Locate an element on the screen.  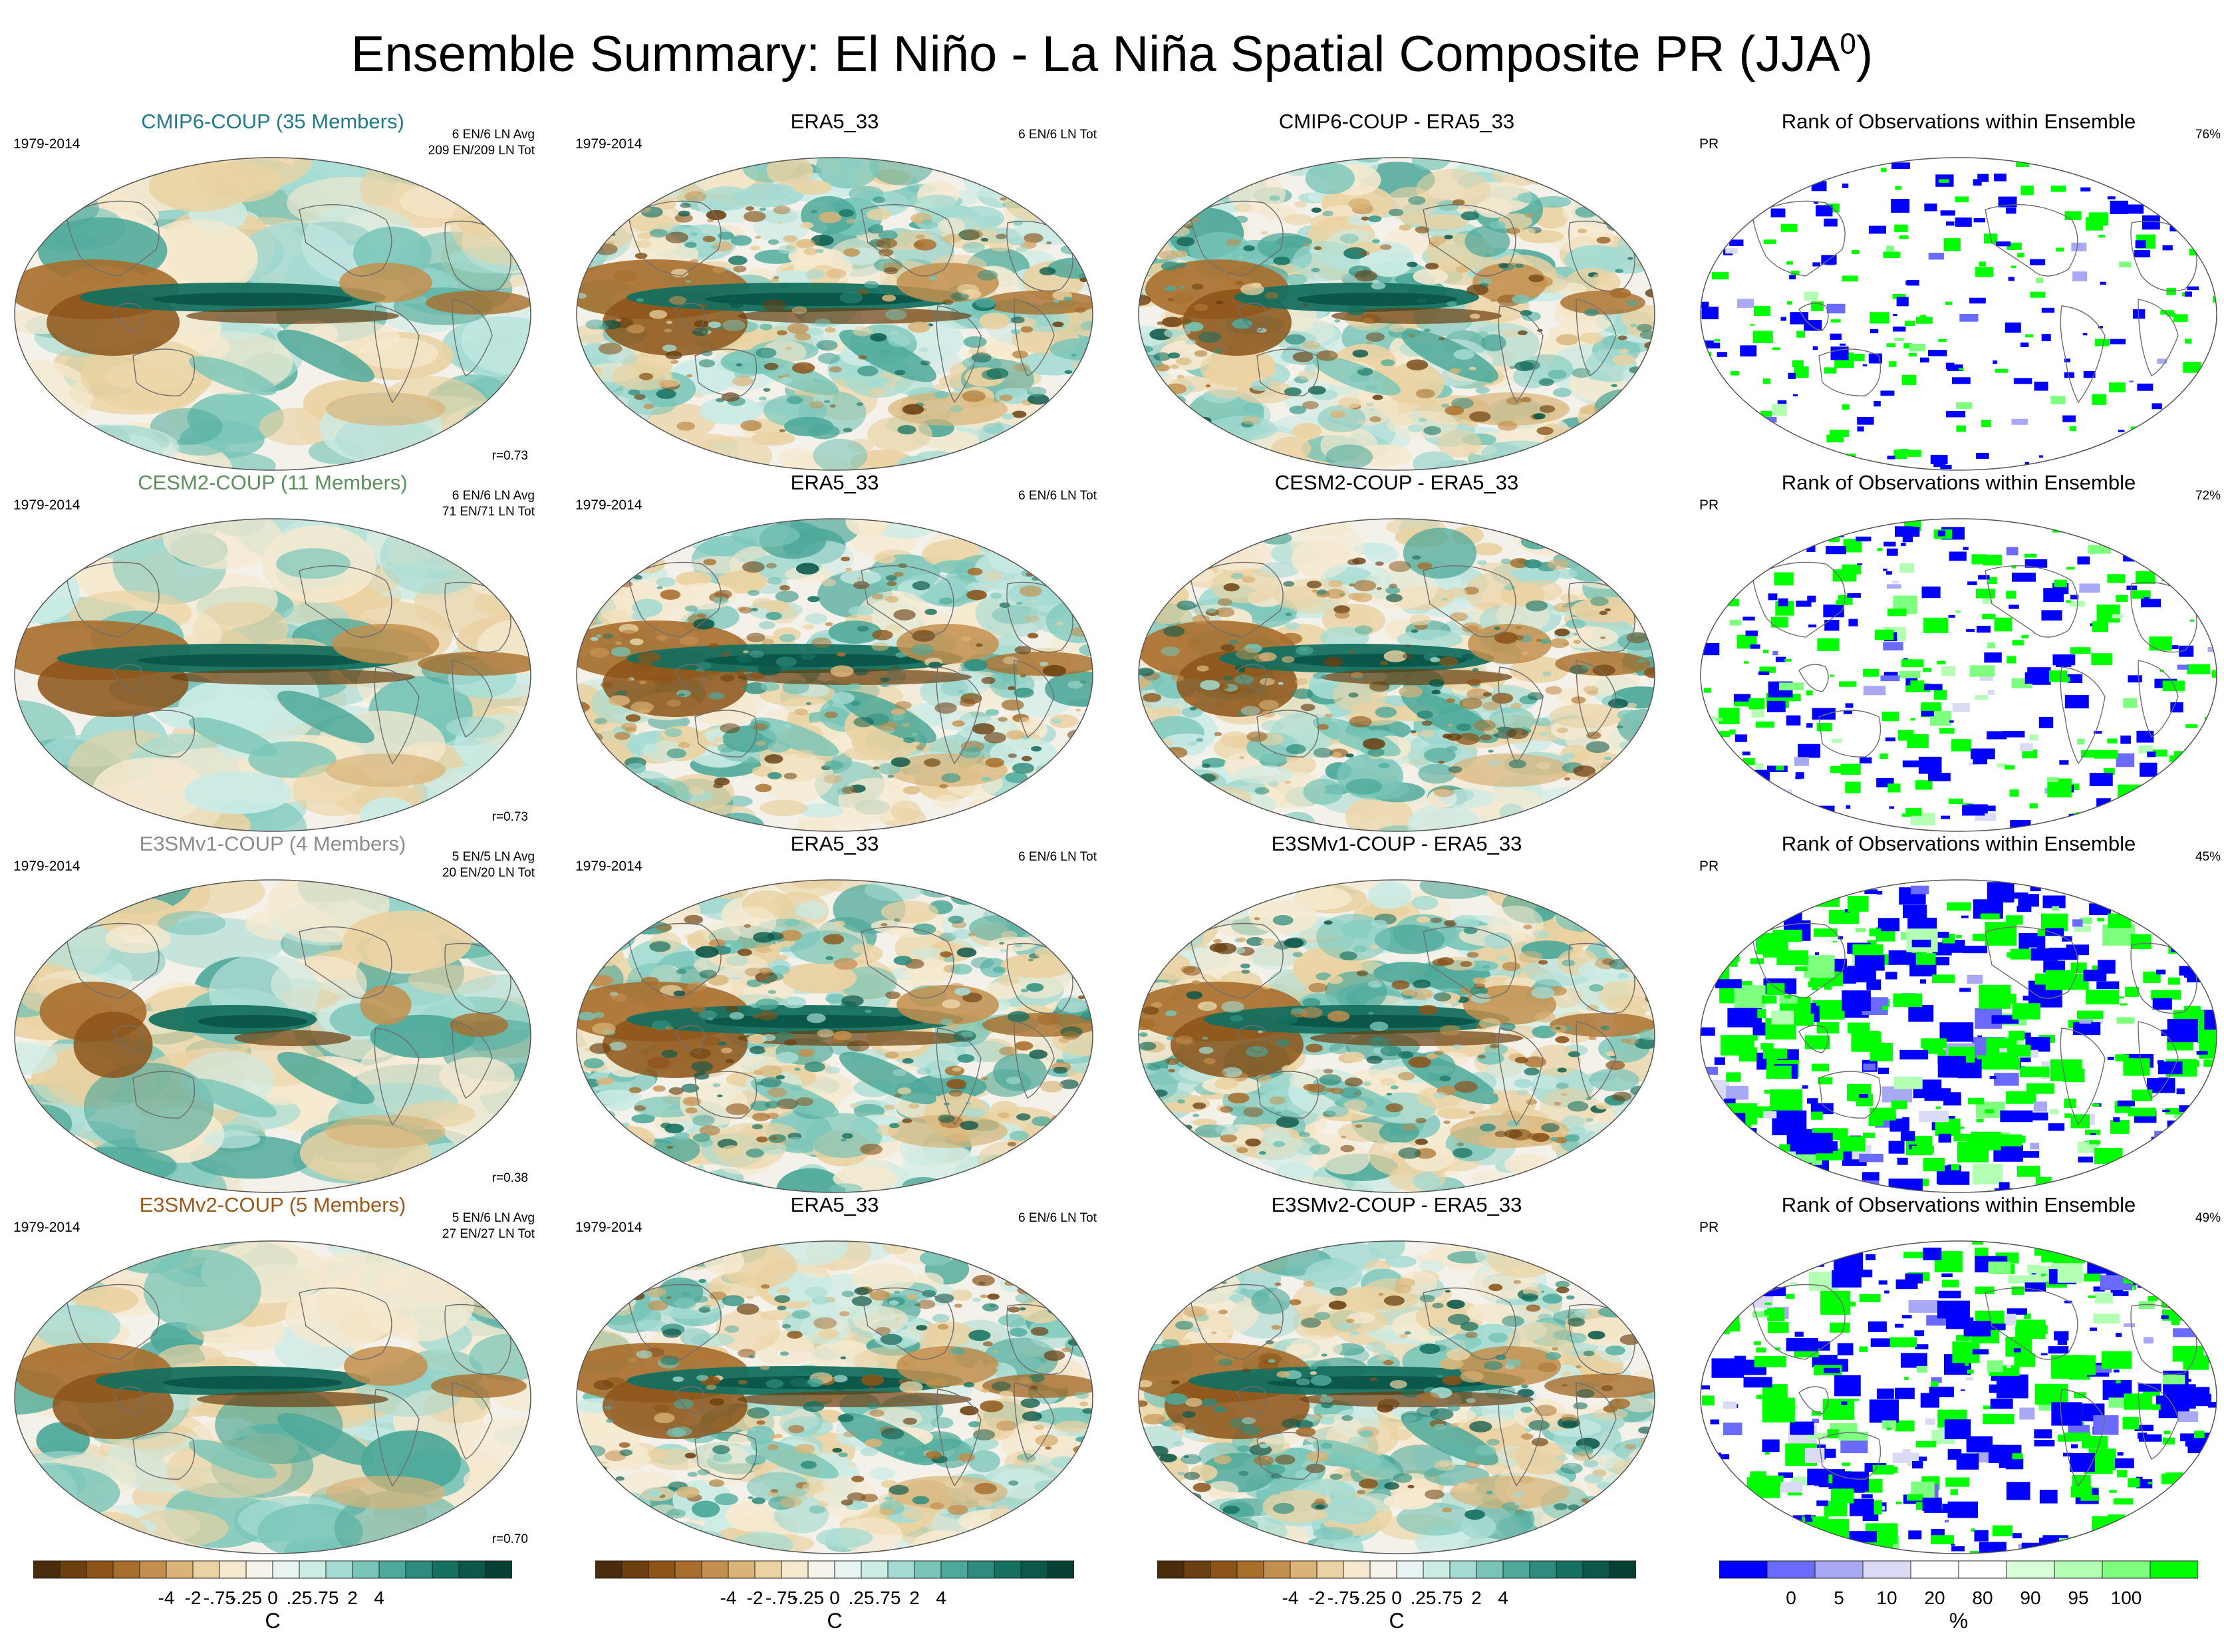
pattern-correlation: r=0.38 is located at coordinates (509, 1178).